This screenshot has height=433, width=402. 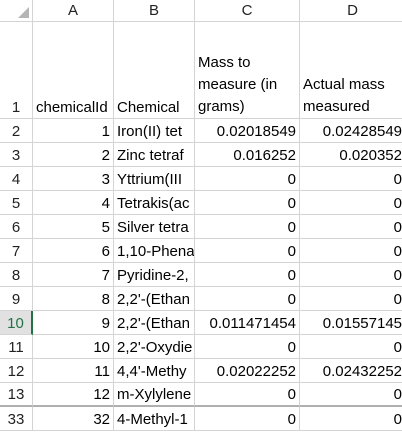 I want to click on cell-a2: 1, so click(x=73, y=131).